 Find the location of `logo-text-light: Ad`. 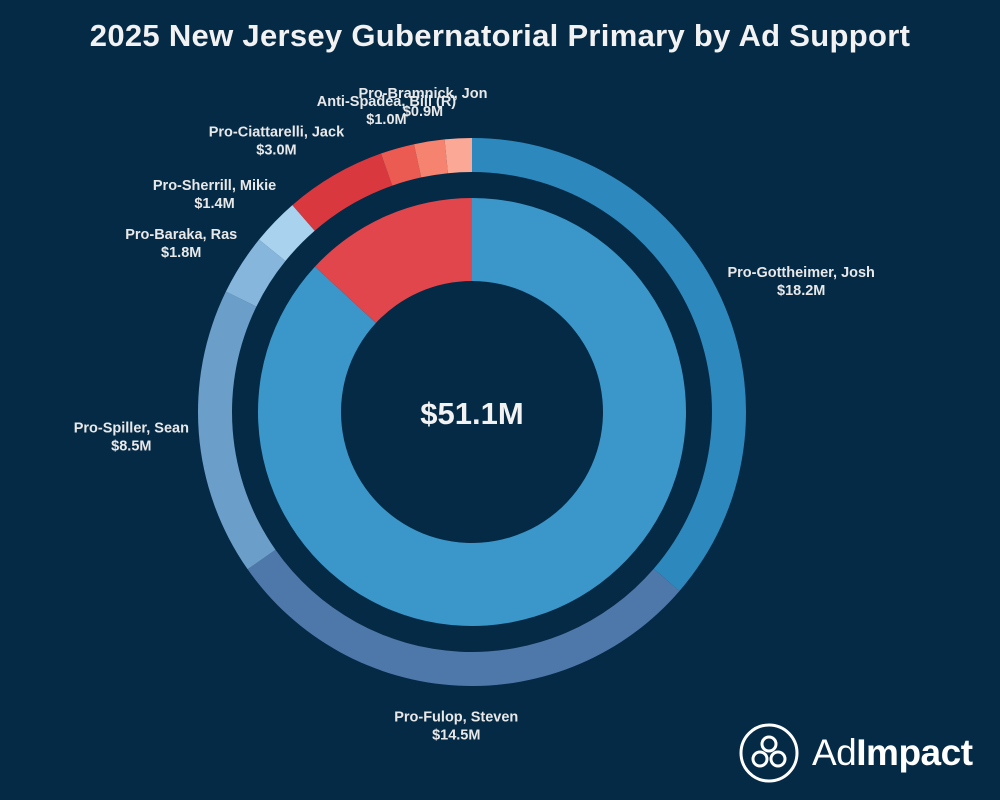

logo-text-light: Ad is located at coordinates (834, 752).